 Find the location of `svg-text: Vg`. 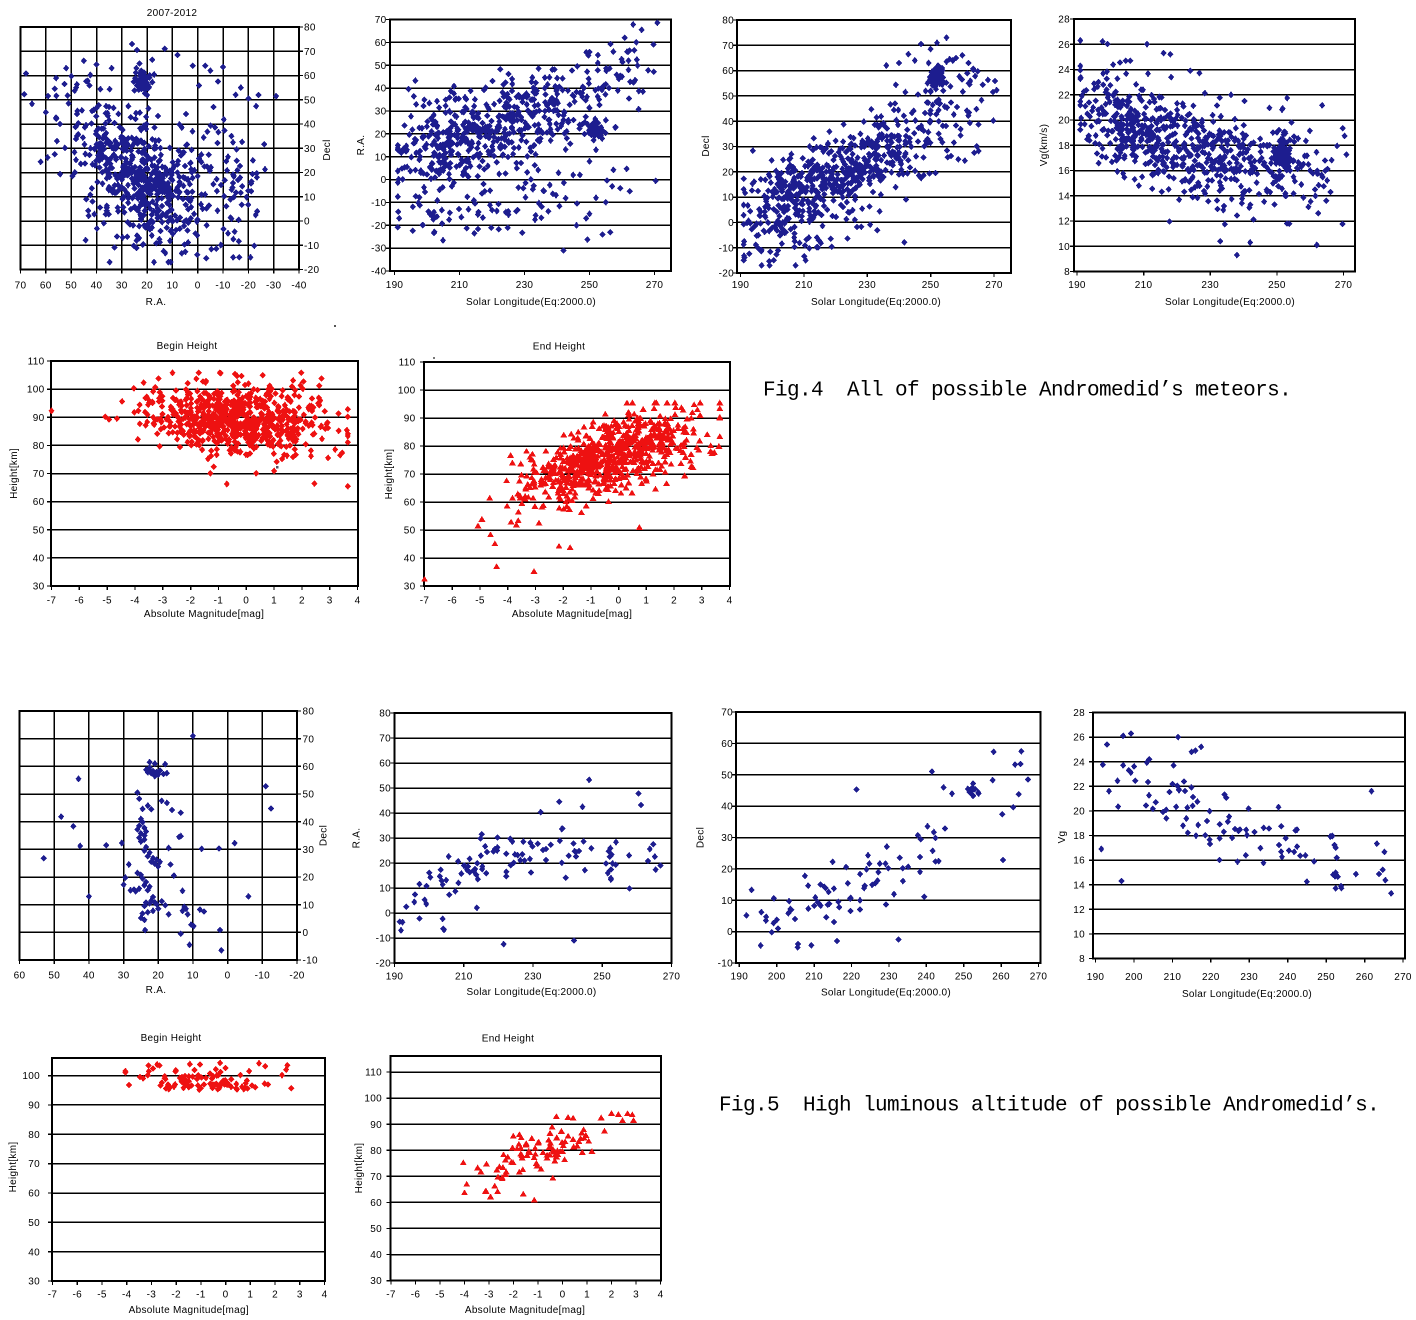

svg-text: Vg is located at coordinates (1062, 837).